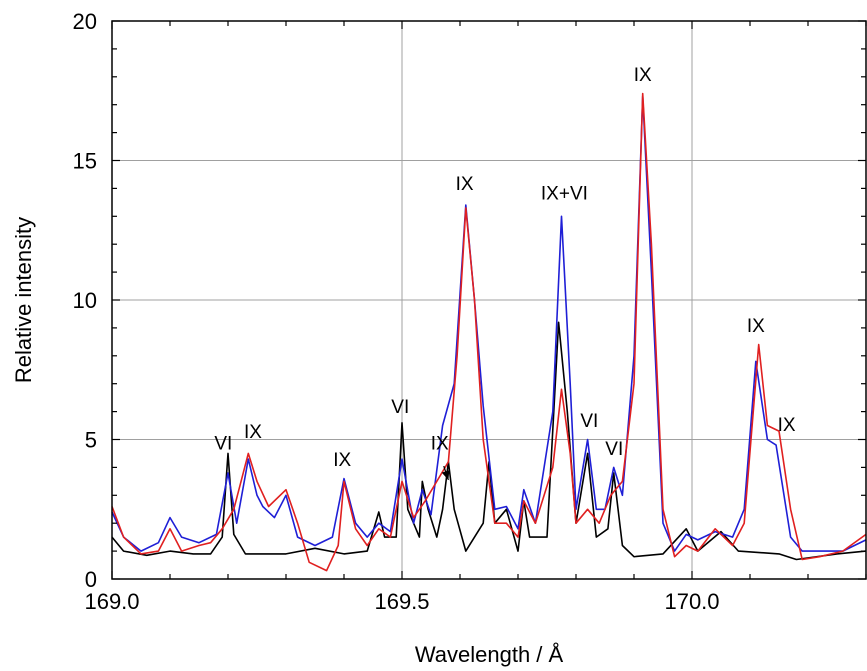 The height and width of the screenshot is (671, 867). I want to click on peak-label-0: VI, so click(223, 443).